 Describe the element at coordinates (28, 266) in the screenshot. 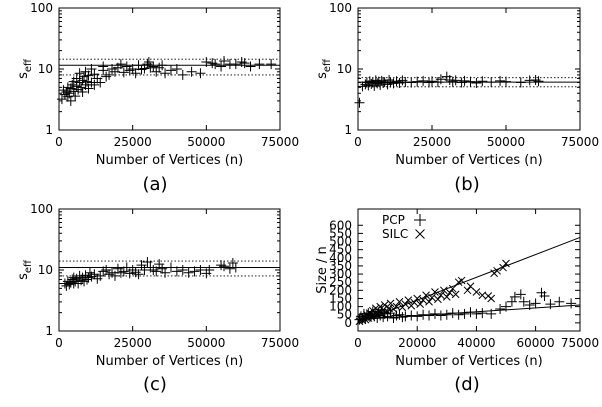

I see `y-axis-label-subscript: eff` at that location.